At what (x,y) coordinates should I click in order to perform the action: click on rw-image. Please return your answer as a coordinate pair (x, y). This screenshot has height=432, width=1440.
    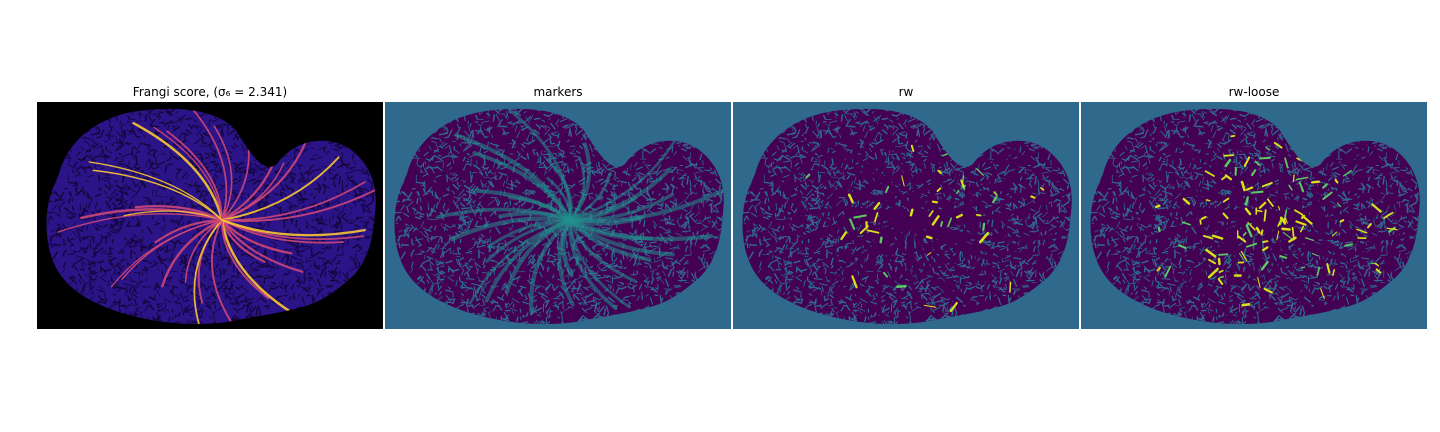
    Looking at the image, I should click on (906, 215).